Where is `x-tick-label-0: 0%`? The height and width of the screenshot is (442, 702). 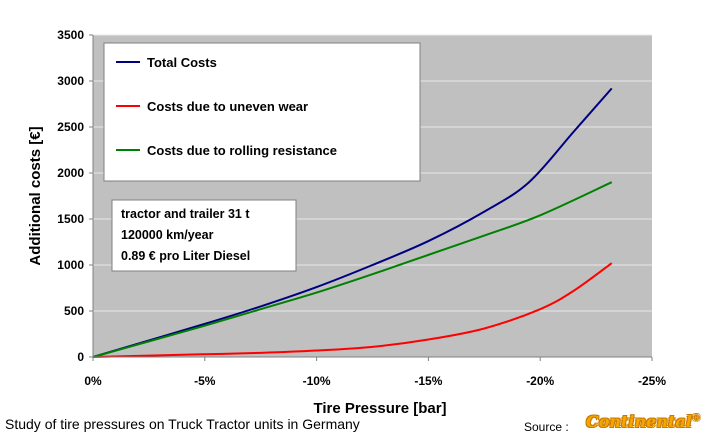 x-tick-label-0: 0% is located at coordinates (93, 381).